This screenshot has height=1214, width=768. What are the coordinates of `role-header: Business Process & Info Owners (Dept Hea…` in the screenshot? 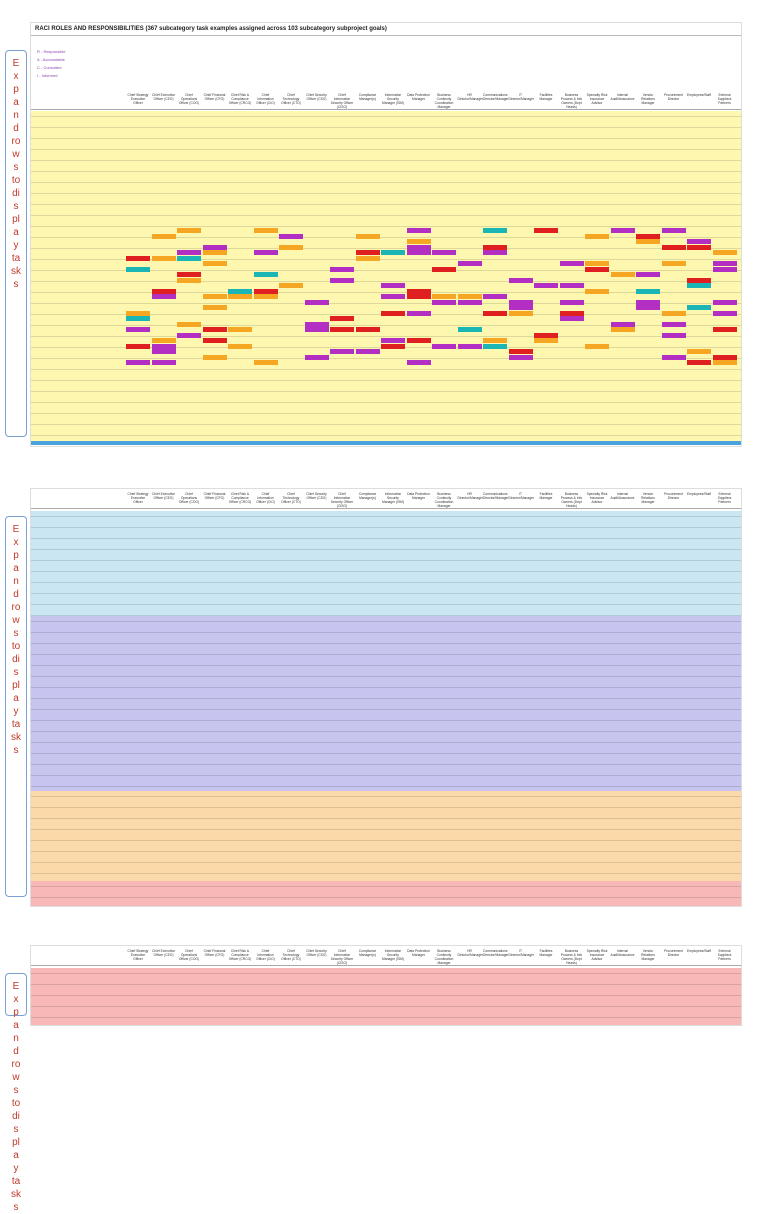 It's located at (571, 957).